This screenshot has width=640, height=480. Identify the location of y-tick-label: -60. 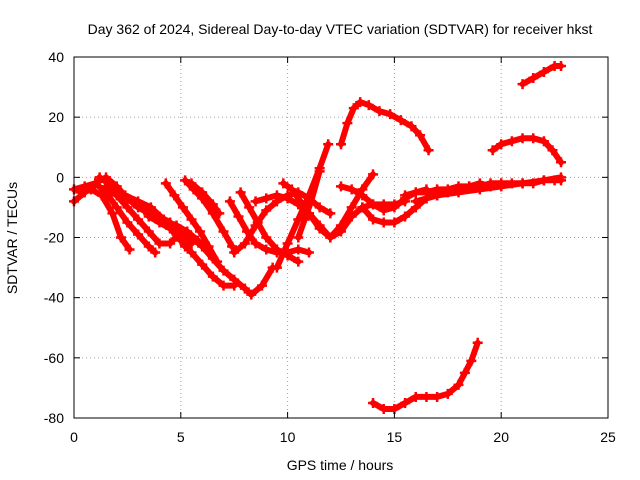
(54, 358).